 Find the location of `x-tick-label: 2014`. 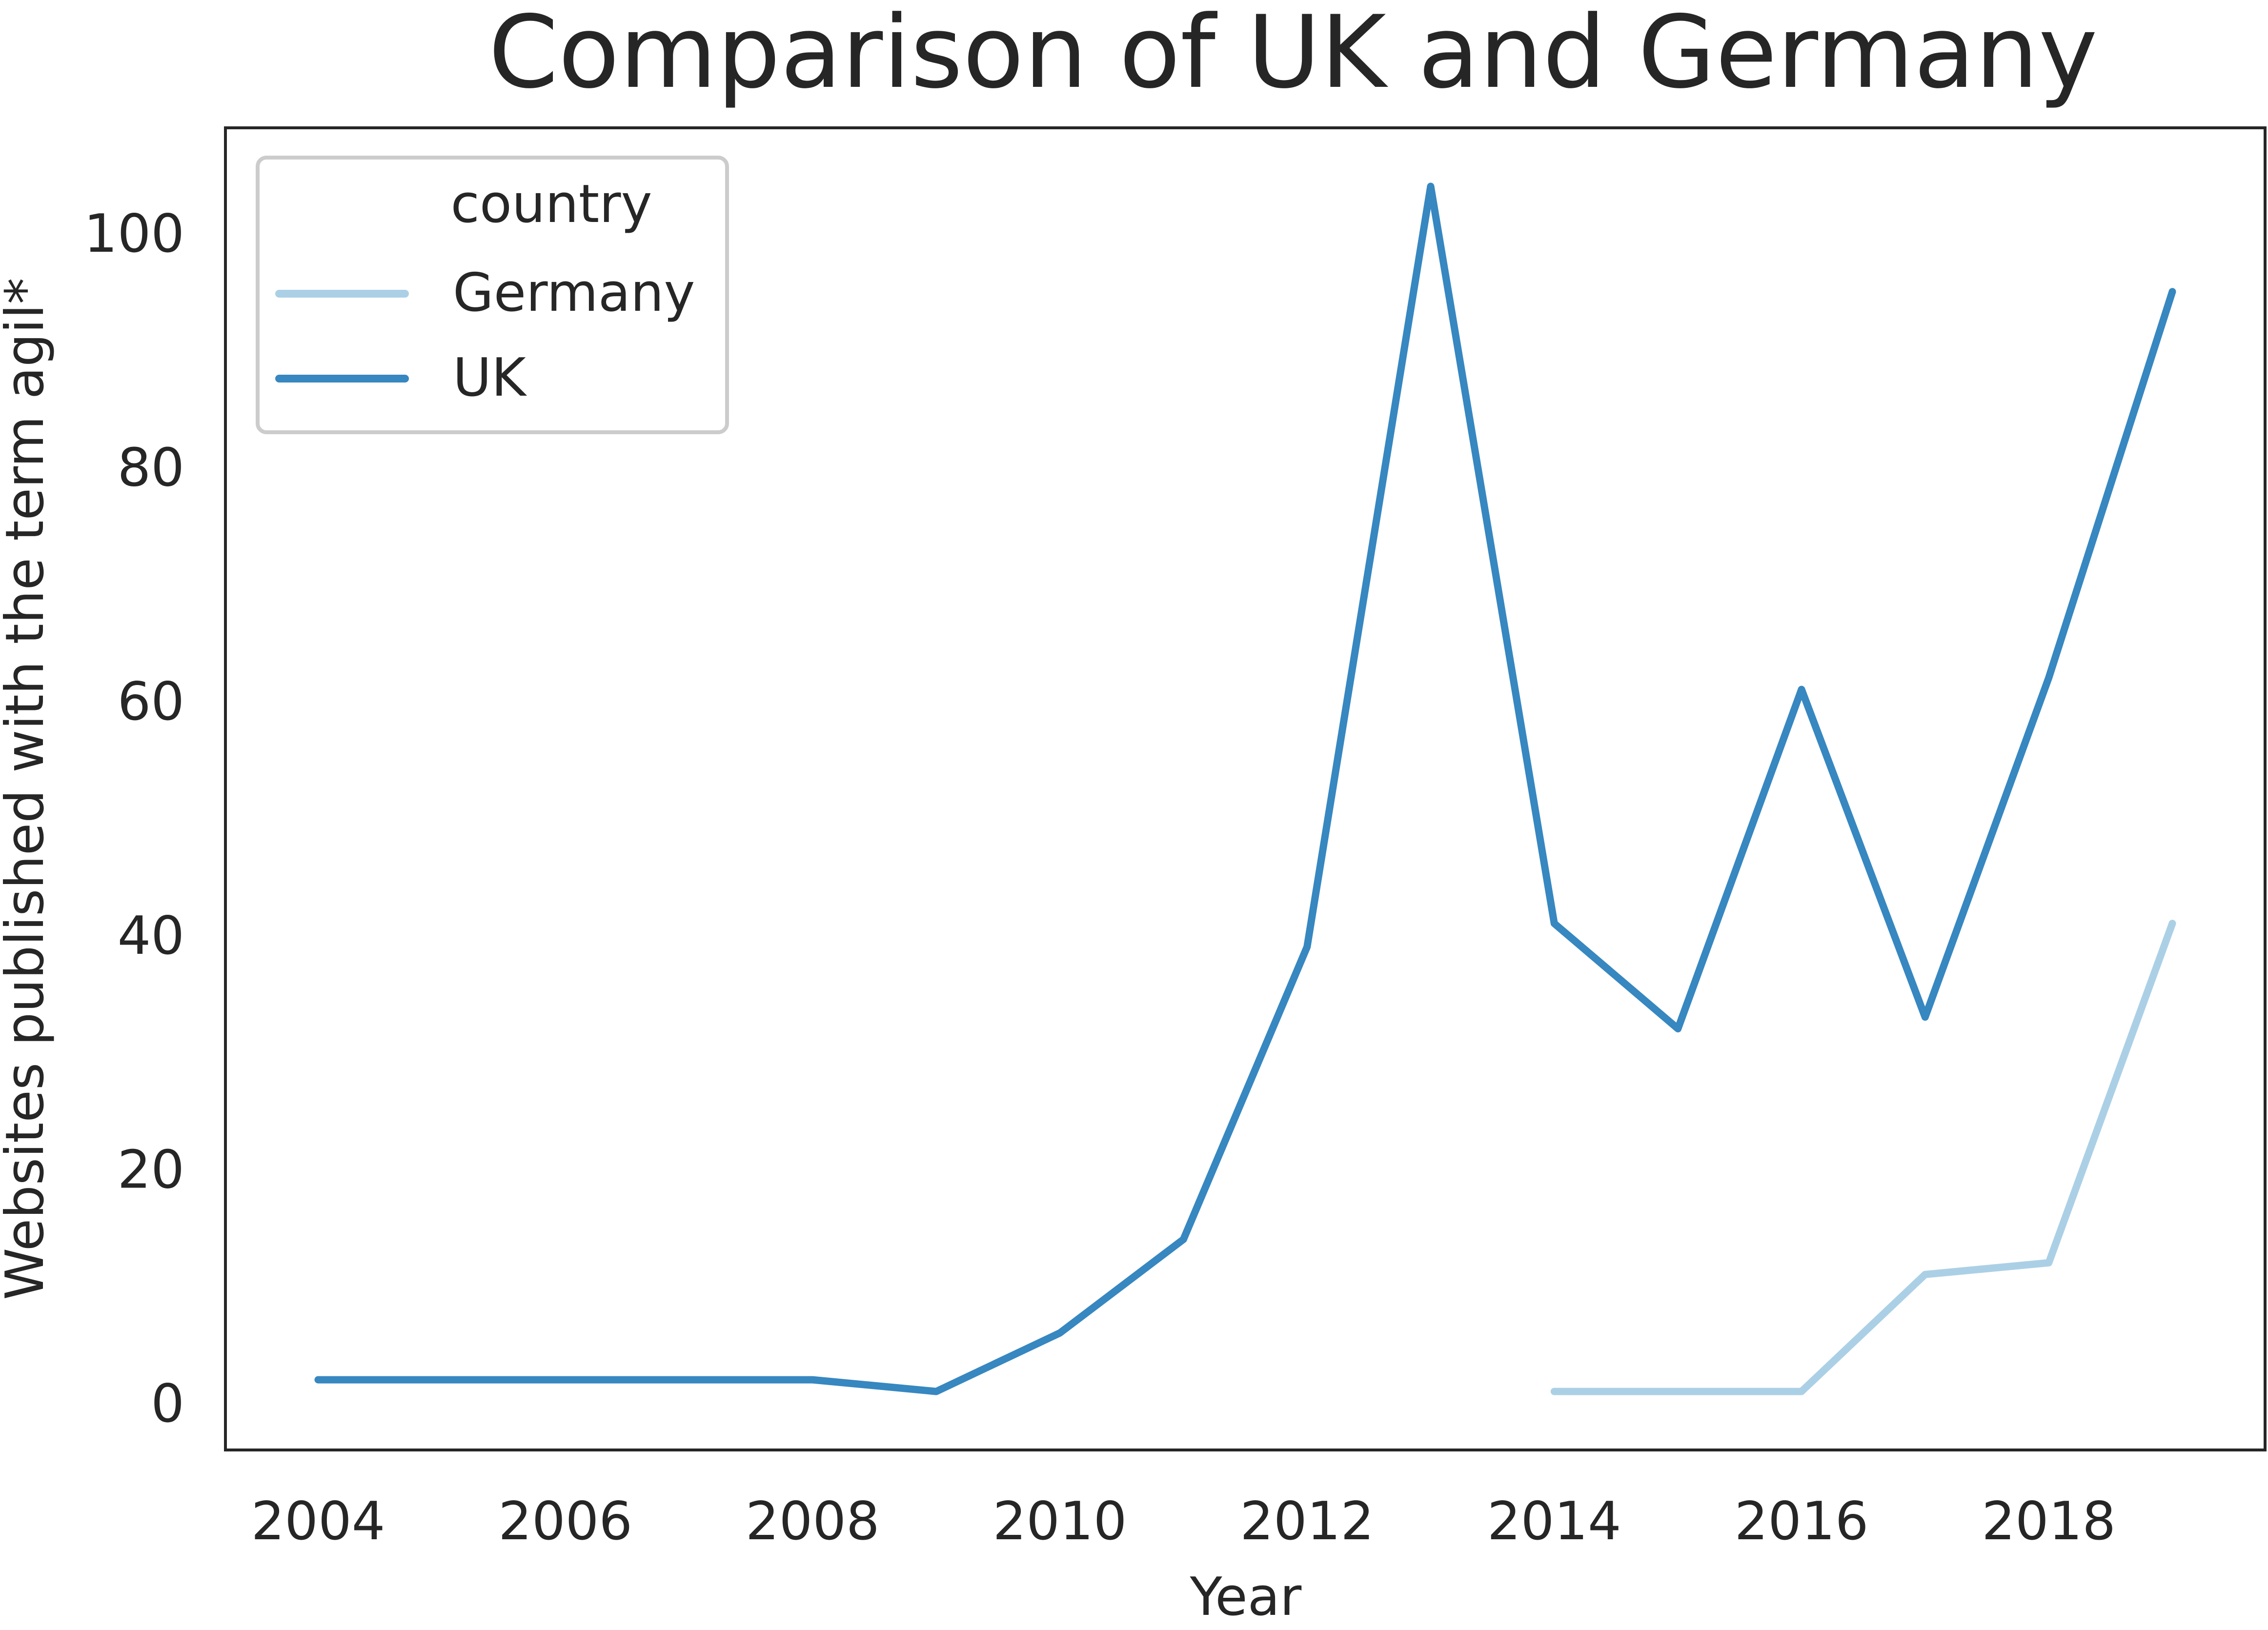

x-tick-label: 2014 is located at coordinates (1554, 1521).